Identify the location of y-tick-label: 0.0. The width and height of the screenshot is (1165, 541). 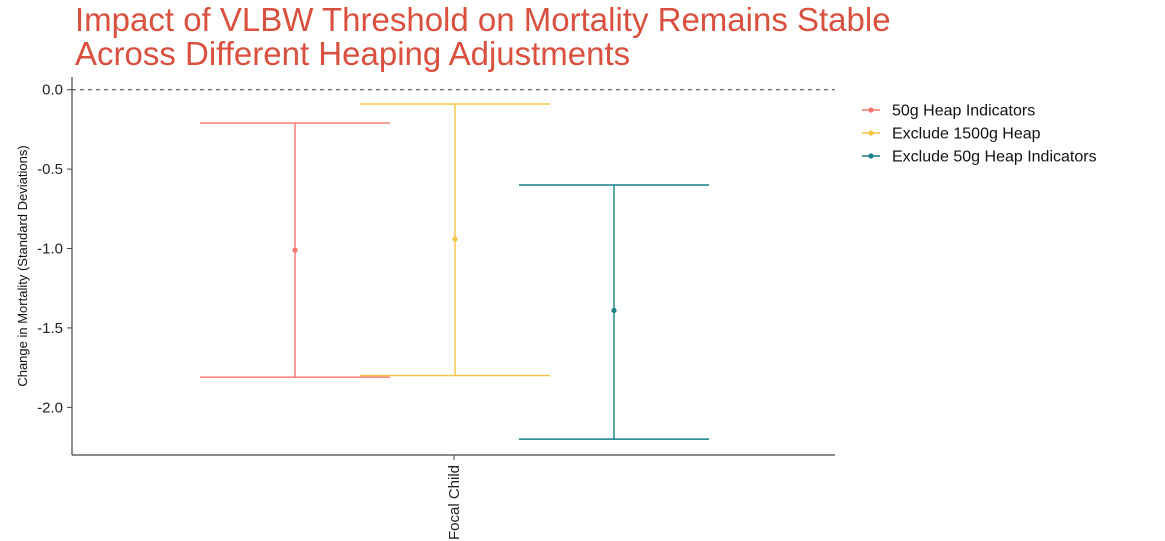
(52, 90).